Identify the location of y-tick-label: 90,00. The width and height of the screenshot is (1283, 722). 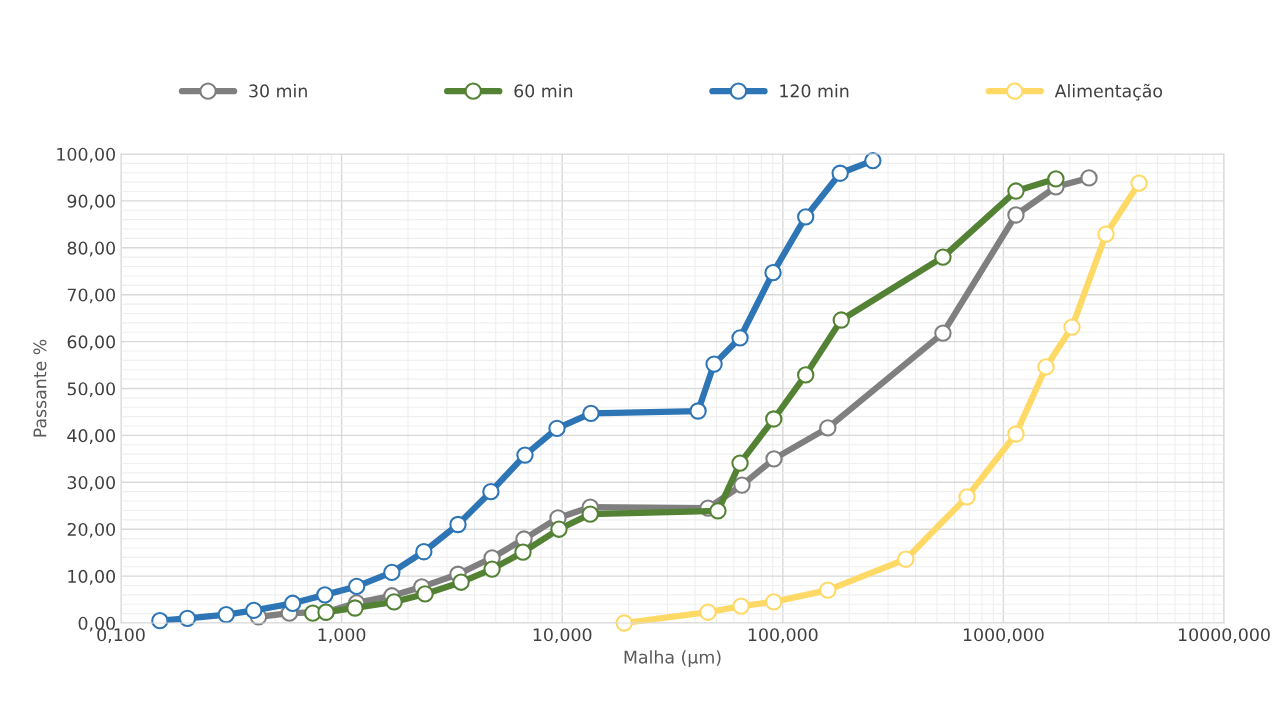
(91, 202).